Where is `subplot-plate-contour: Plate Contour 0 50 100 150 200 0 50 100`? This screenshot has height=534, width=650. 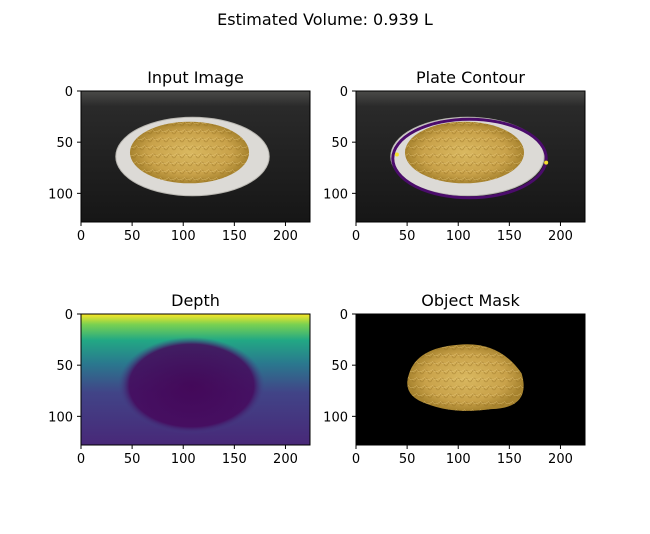
subplot-plate-contour: Plate Contour 0 50 100 150 200 0 50 100 is located at coordinates (454, 156).